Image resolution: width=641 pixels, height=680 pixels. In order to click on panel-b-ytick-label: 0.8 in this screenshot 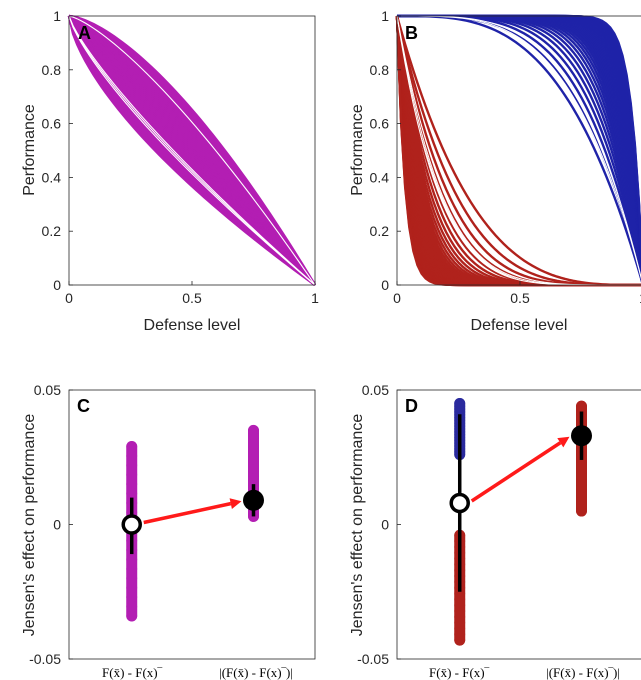, I will do `click(380, 70)`.